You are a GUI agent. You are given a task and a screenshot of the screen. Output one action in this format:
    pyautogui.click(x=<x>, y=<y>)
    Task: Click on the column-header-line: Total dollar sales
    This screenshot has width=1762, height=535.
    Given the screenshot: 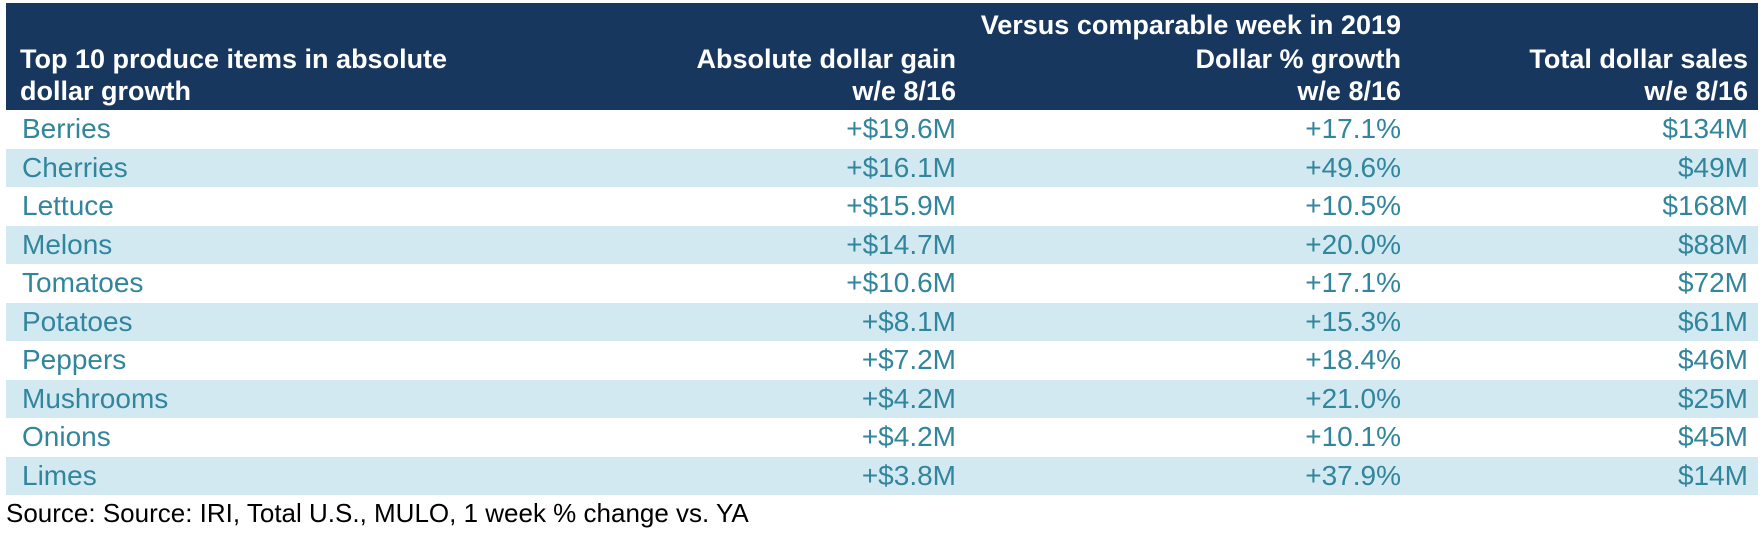 What is the action you would take?
    pyautogui.click(x=1638, y=59)
    